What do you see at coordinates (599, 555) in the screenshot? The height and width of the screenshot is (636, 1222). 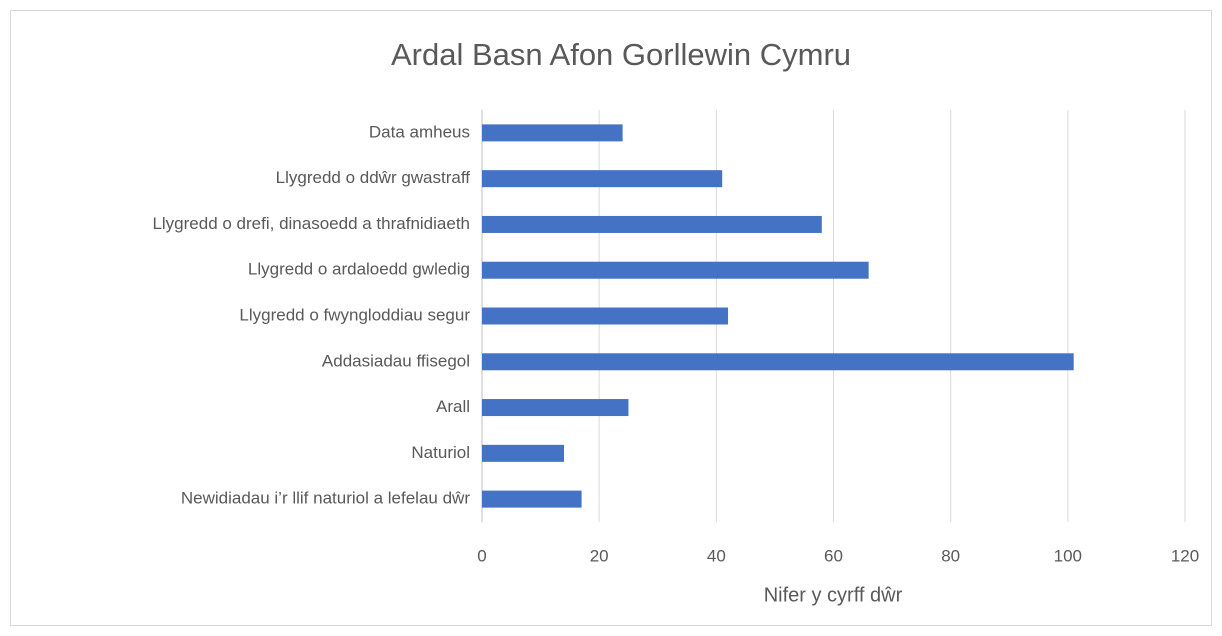 I see `x-tick-label: 20` at bounding box center [599, 555].